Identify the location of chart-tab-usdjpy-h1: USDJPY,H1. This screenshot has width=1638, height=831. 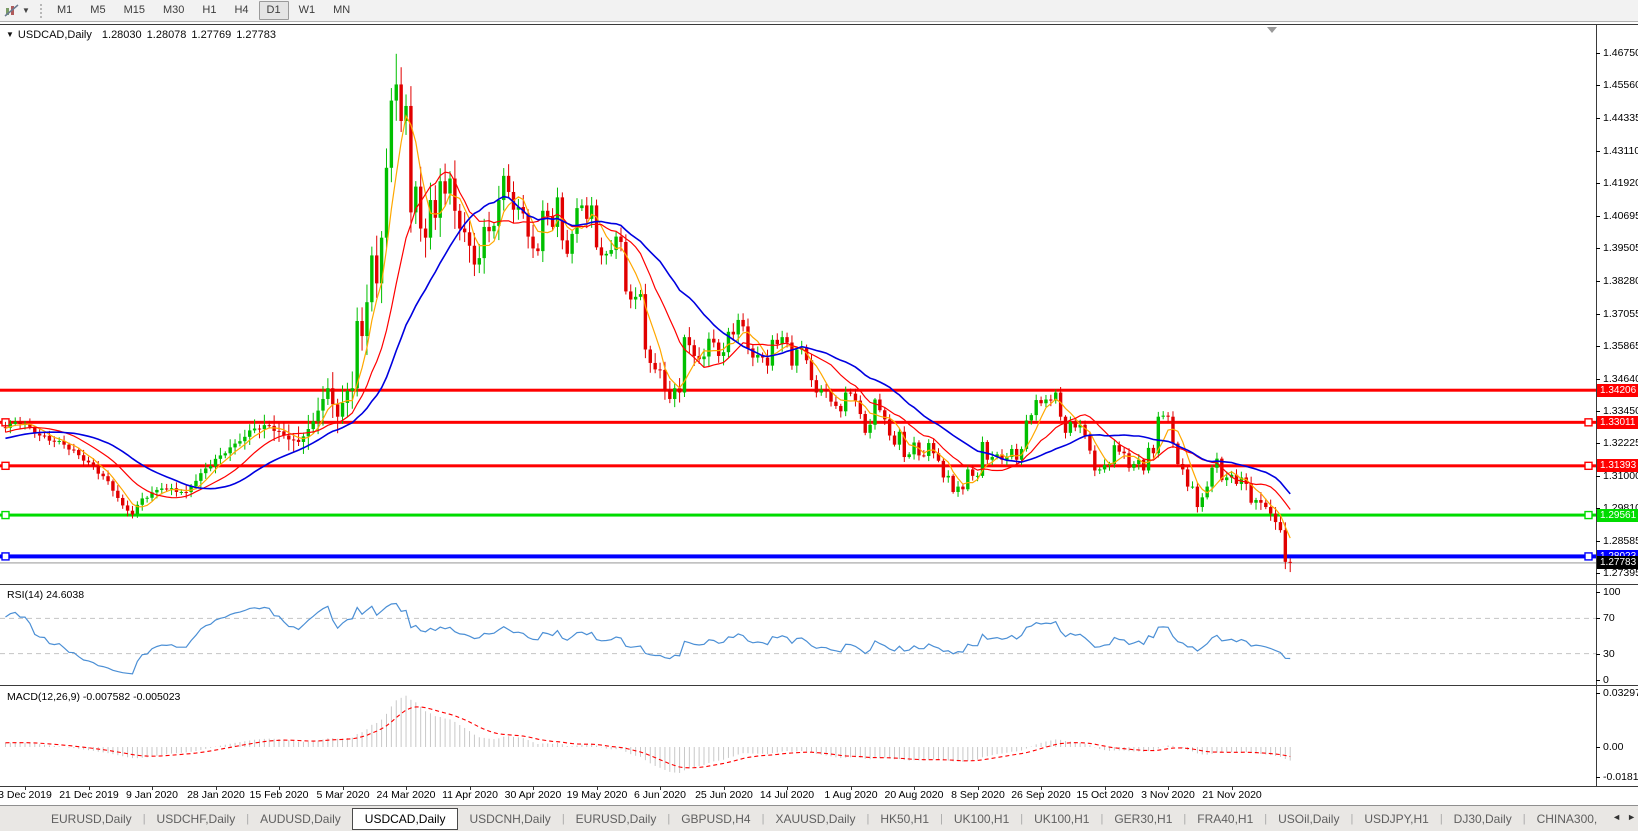
(1396, 819).